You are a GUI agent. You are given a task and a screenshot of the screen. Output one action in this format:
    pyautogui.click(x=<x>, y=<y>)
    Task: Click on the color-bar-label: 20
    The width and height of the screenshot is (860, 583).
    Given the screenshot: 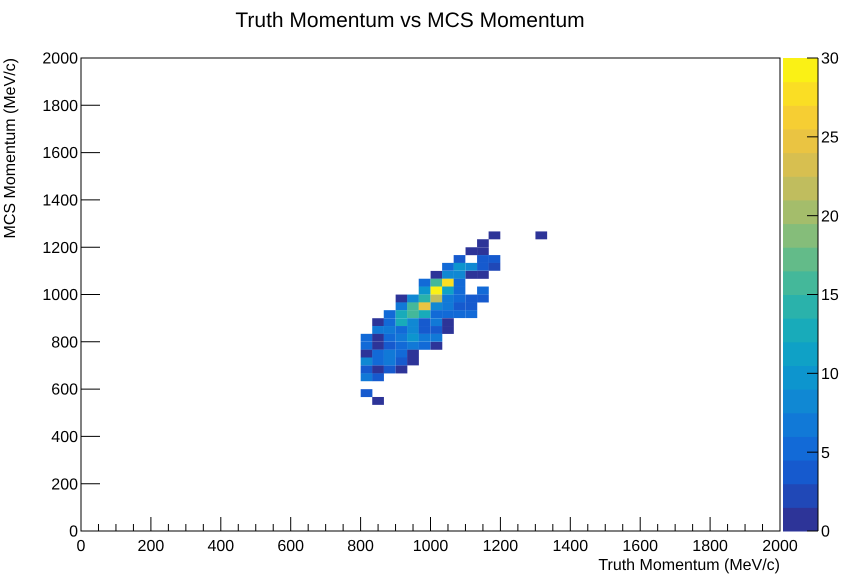 What is the action you would take?
    pyautogui.click(x=830, y=217)
    